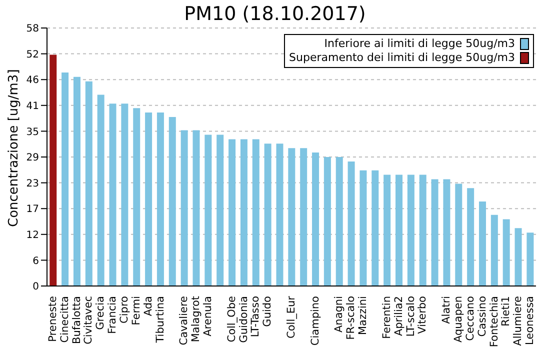  I want to click on x-tick-label: Alatri, so click(446, 310).